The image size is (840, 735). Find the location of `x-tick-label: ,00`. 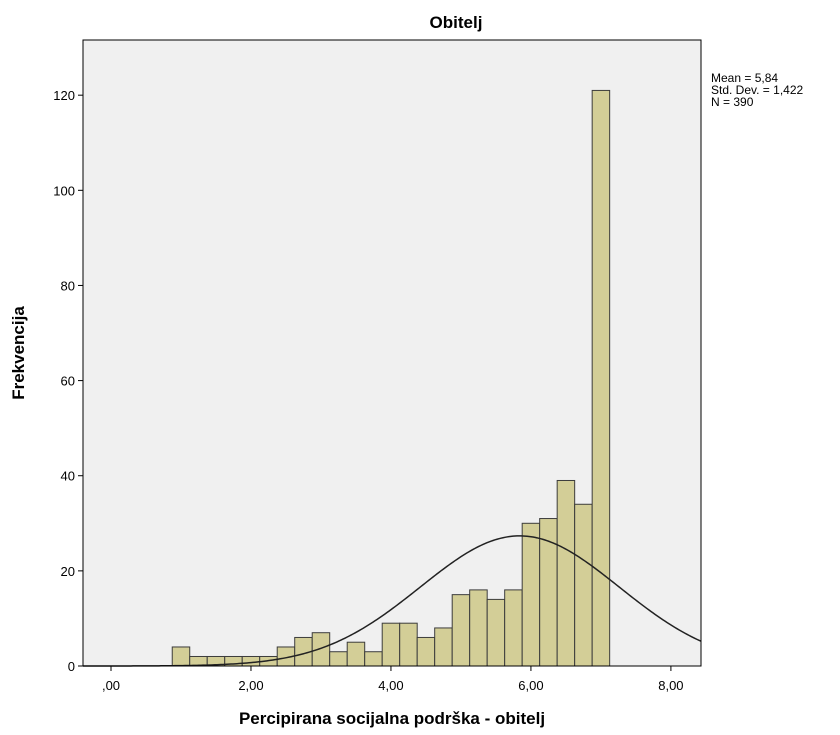

x-tick-label: ,00 is located at coordinates (111, 685).